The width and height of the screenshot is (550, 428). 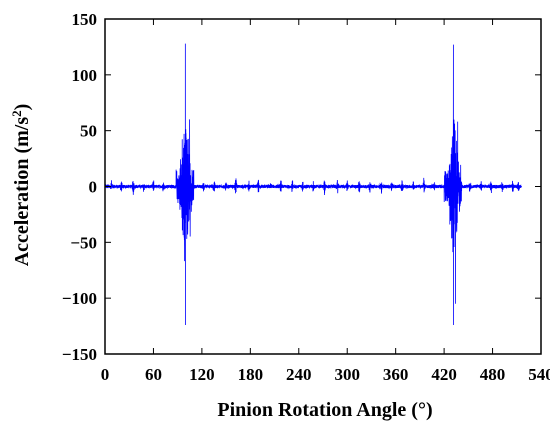 I want to click on x-axis-label: Pinion Rotation Angle (°), so click(x=324, y=410).